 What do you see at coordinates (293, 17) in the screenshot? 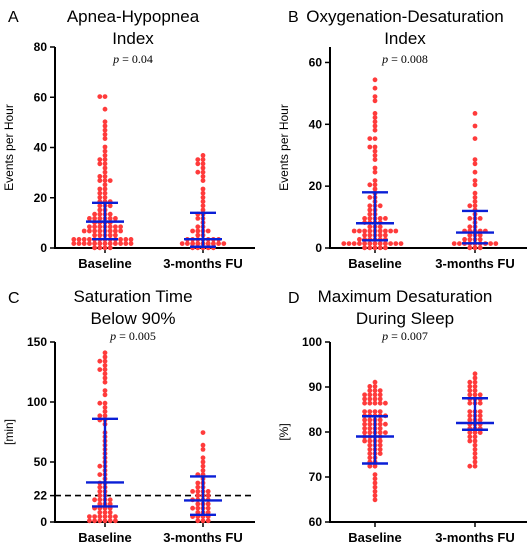
I see `panel-letter: B` at bounding box center [293, 17].